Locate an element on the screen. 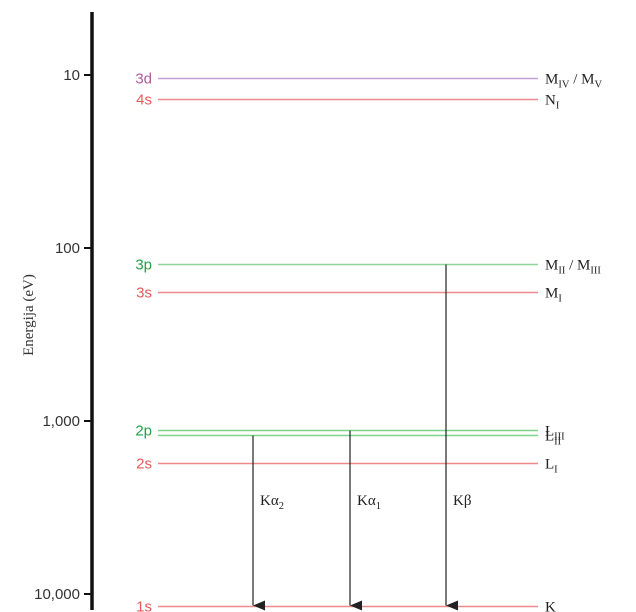  orbital-label-2s: 2s is located at coordinates (144, 464).